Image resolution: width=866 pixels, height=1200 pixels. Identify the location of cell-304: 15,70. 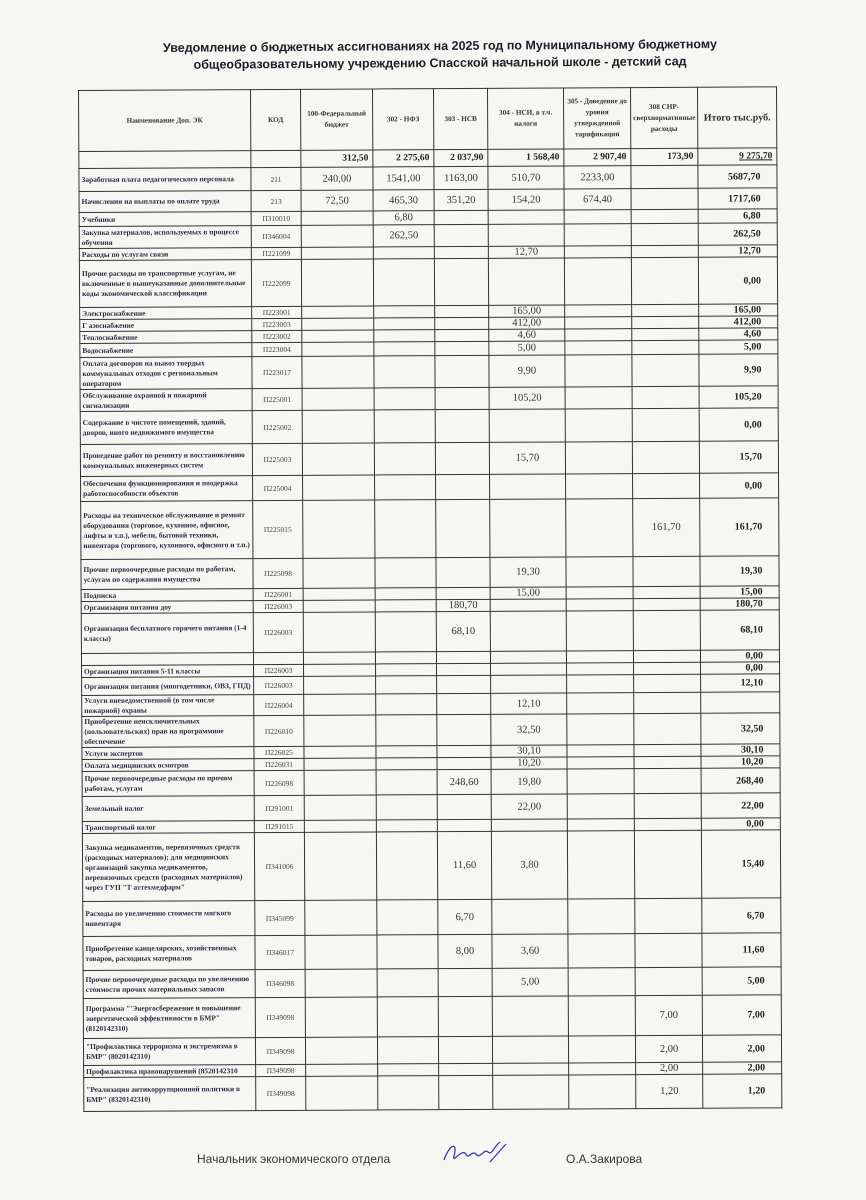
(527, 458).